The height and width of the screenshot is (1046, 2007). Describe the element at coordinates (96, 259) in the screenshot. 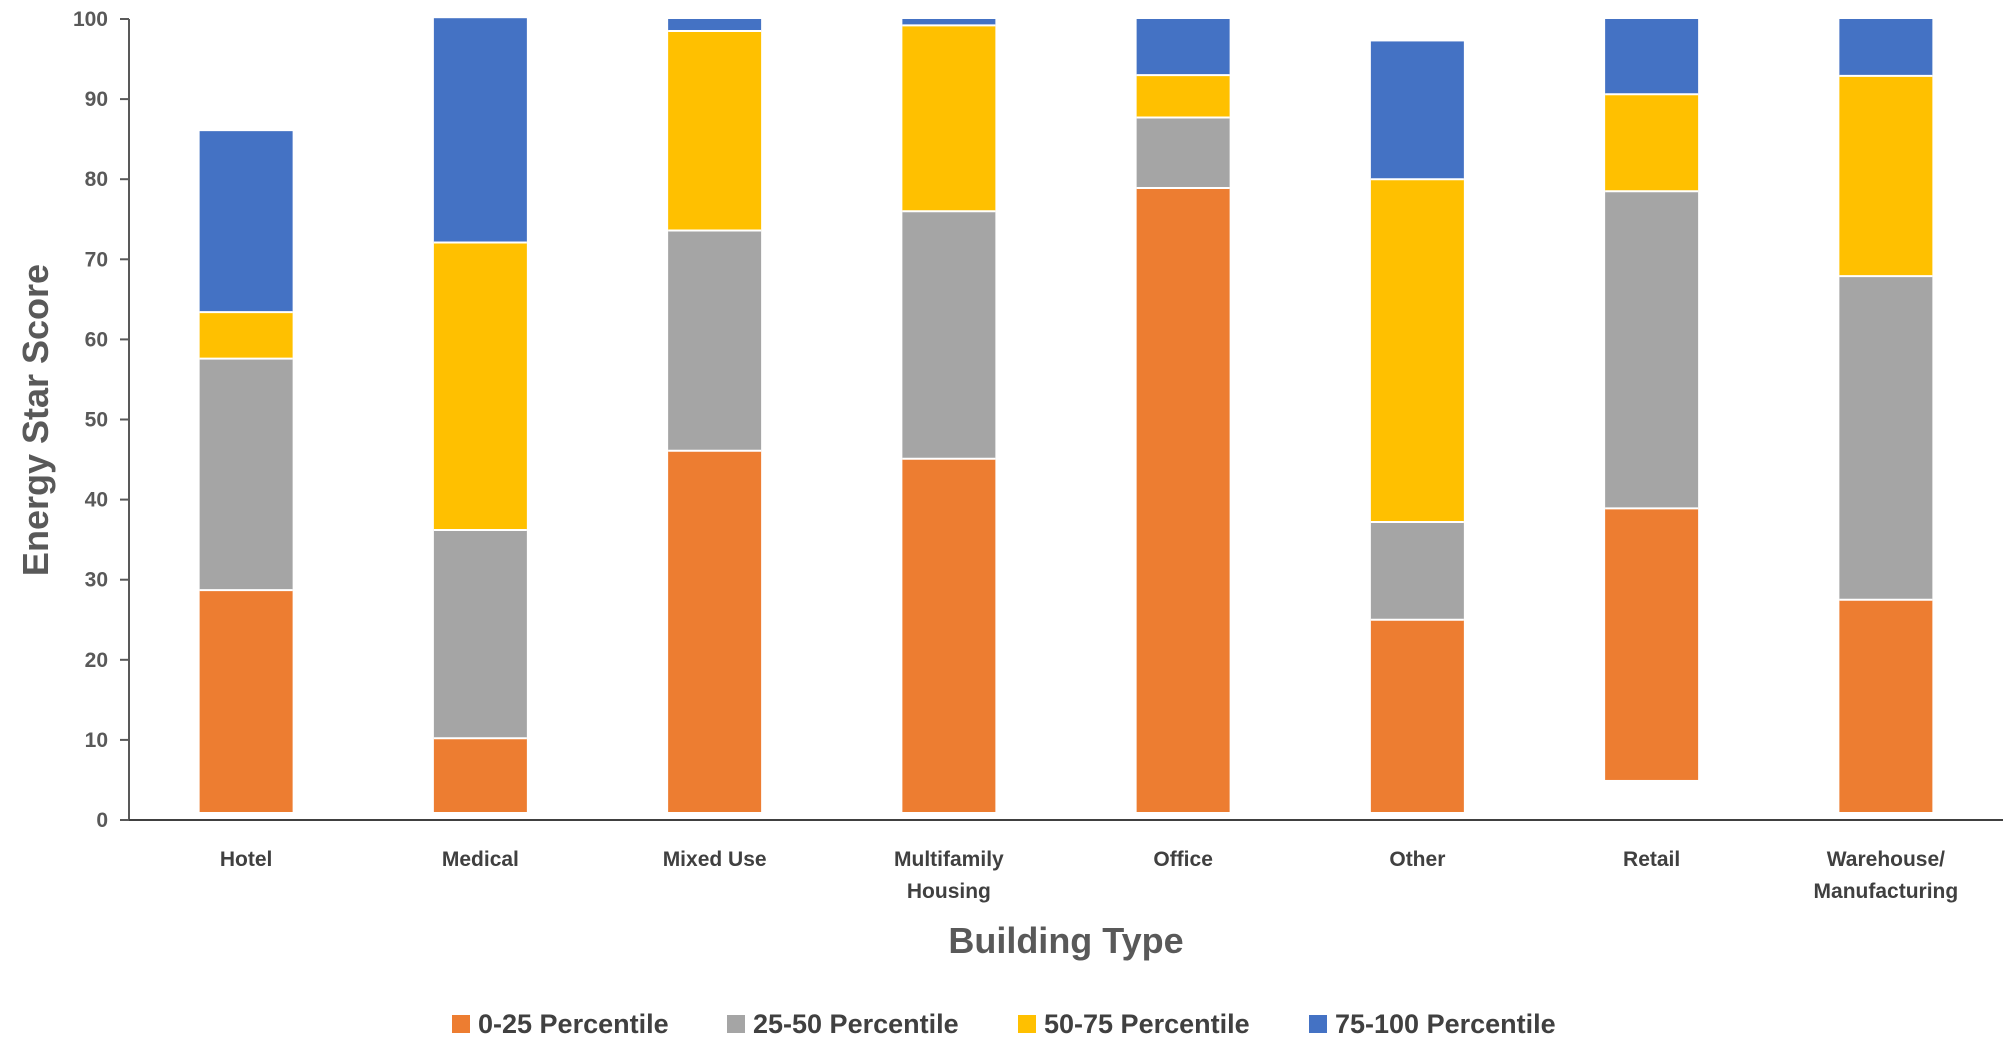

I see `y-tick-label: 70` at that location.